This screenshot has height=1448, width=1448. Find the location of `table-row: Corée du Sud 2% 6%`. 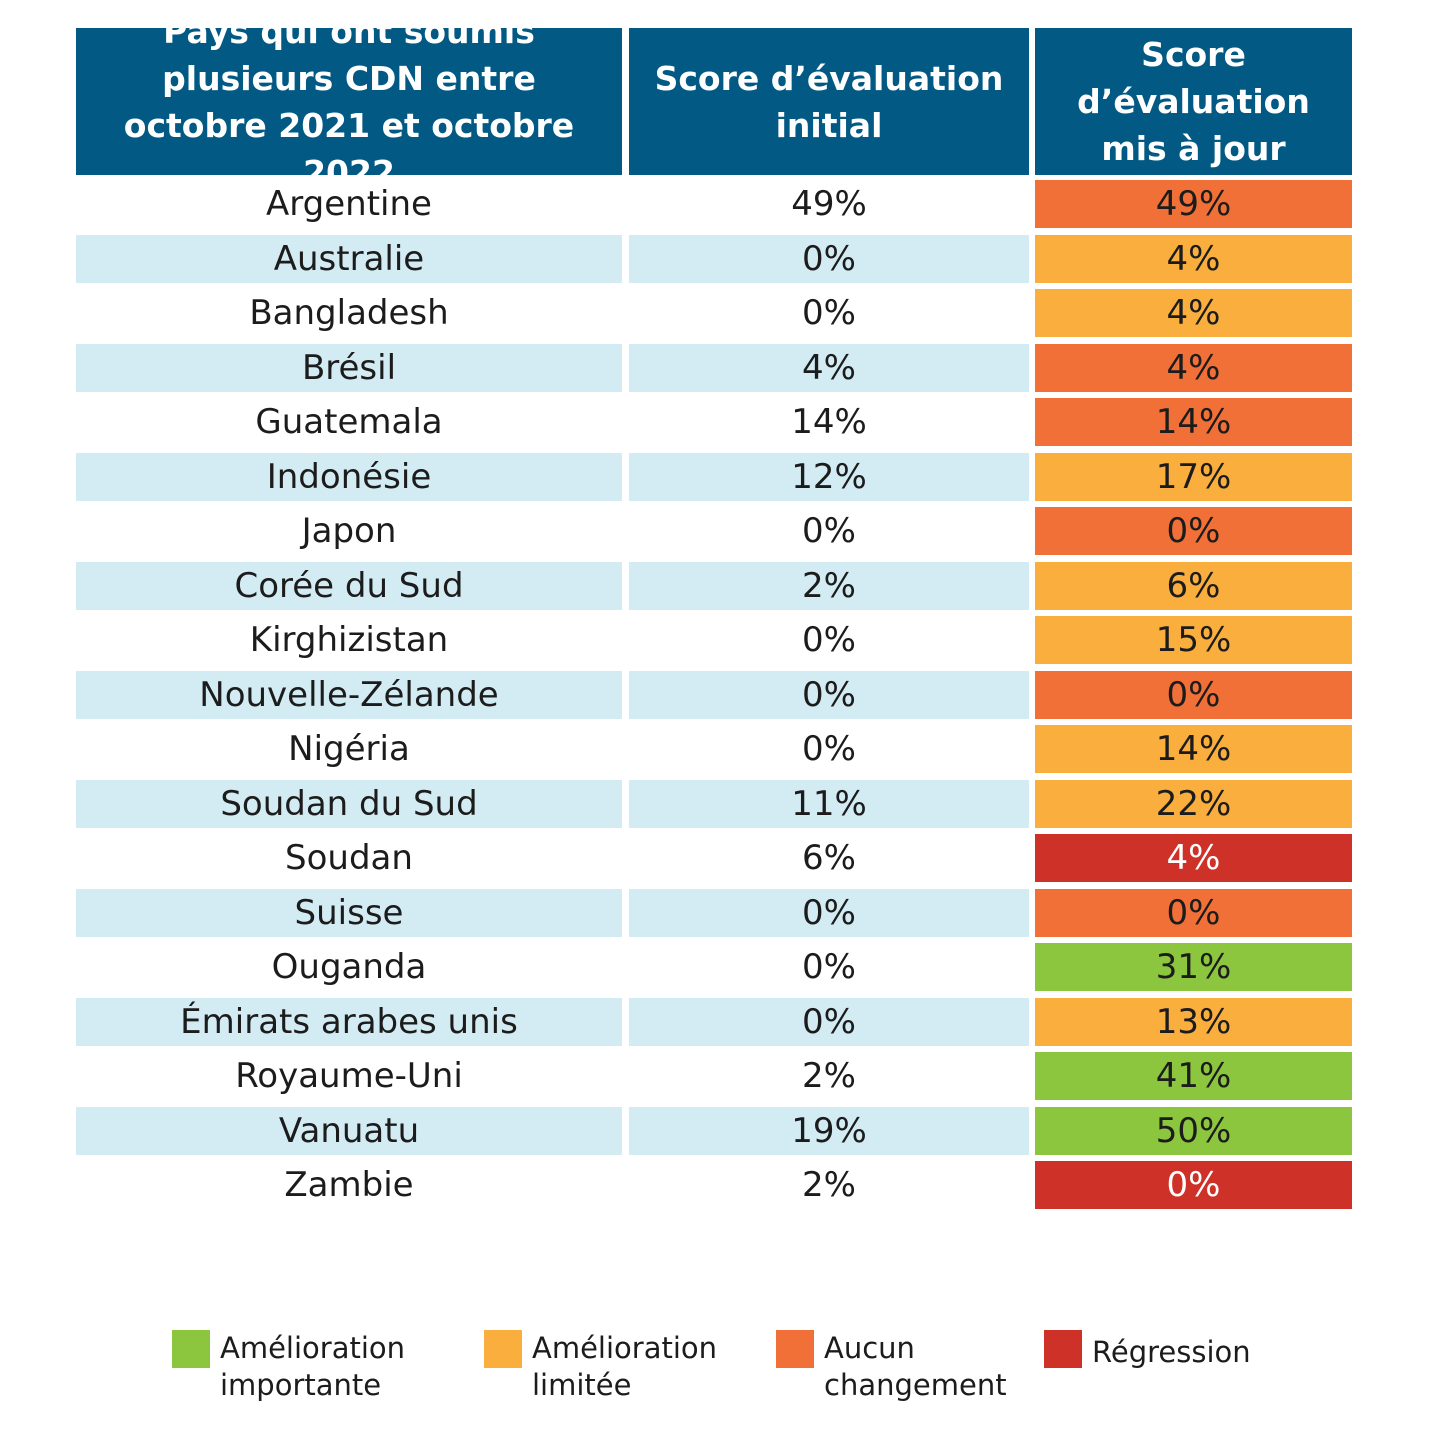

table-row: Corée du Sud 2% 6% is located at coordinates (714, 586).